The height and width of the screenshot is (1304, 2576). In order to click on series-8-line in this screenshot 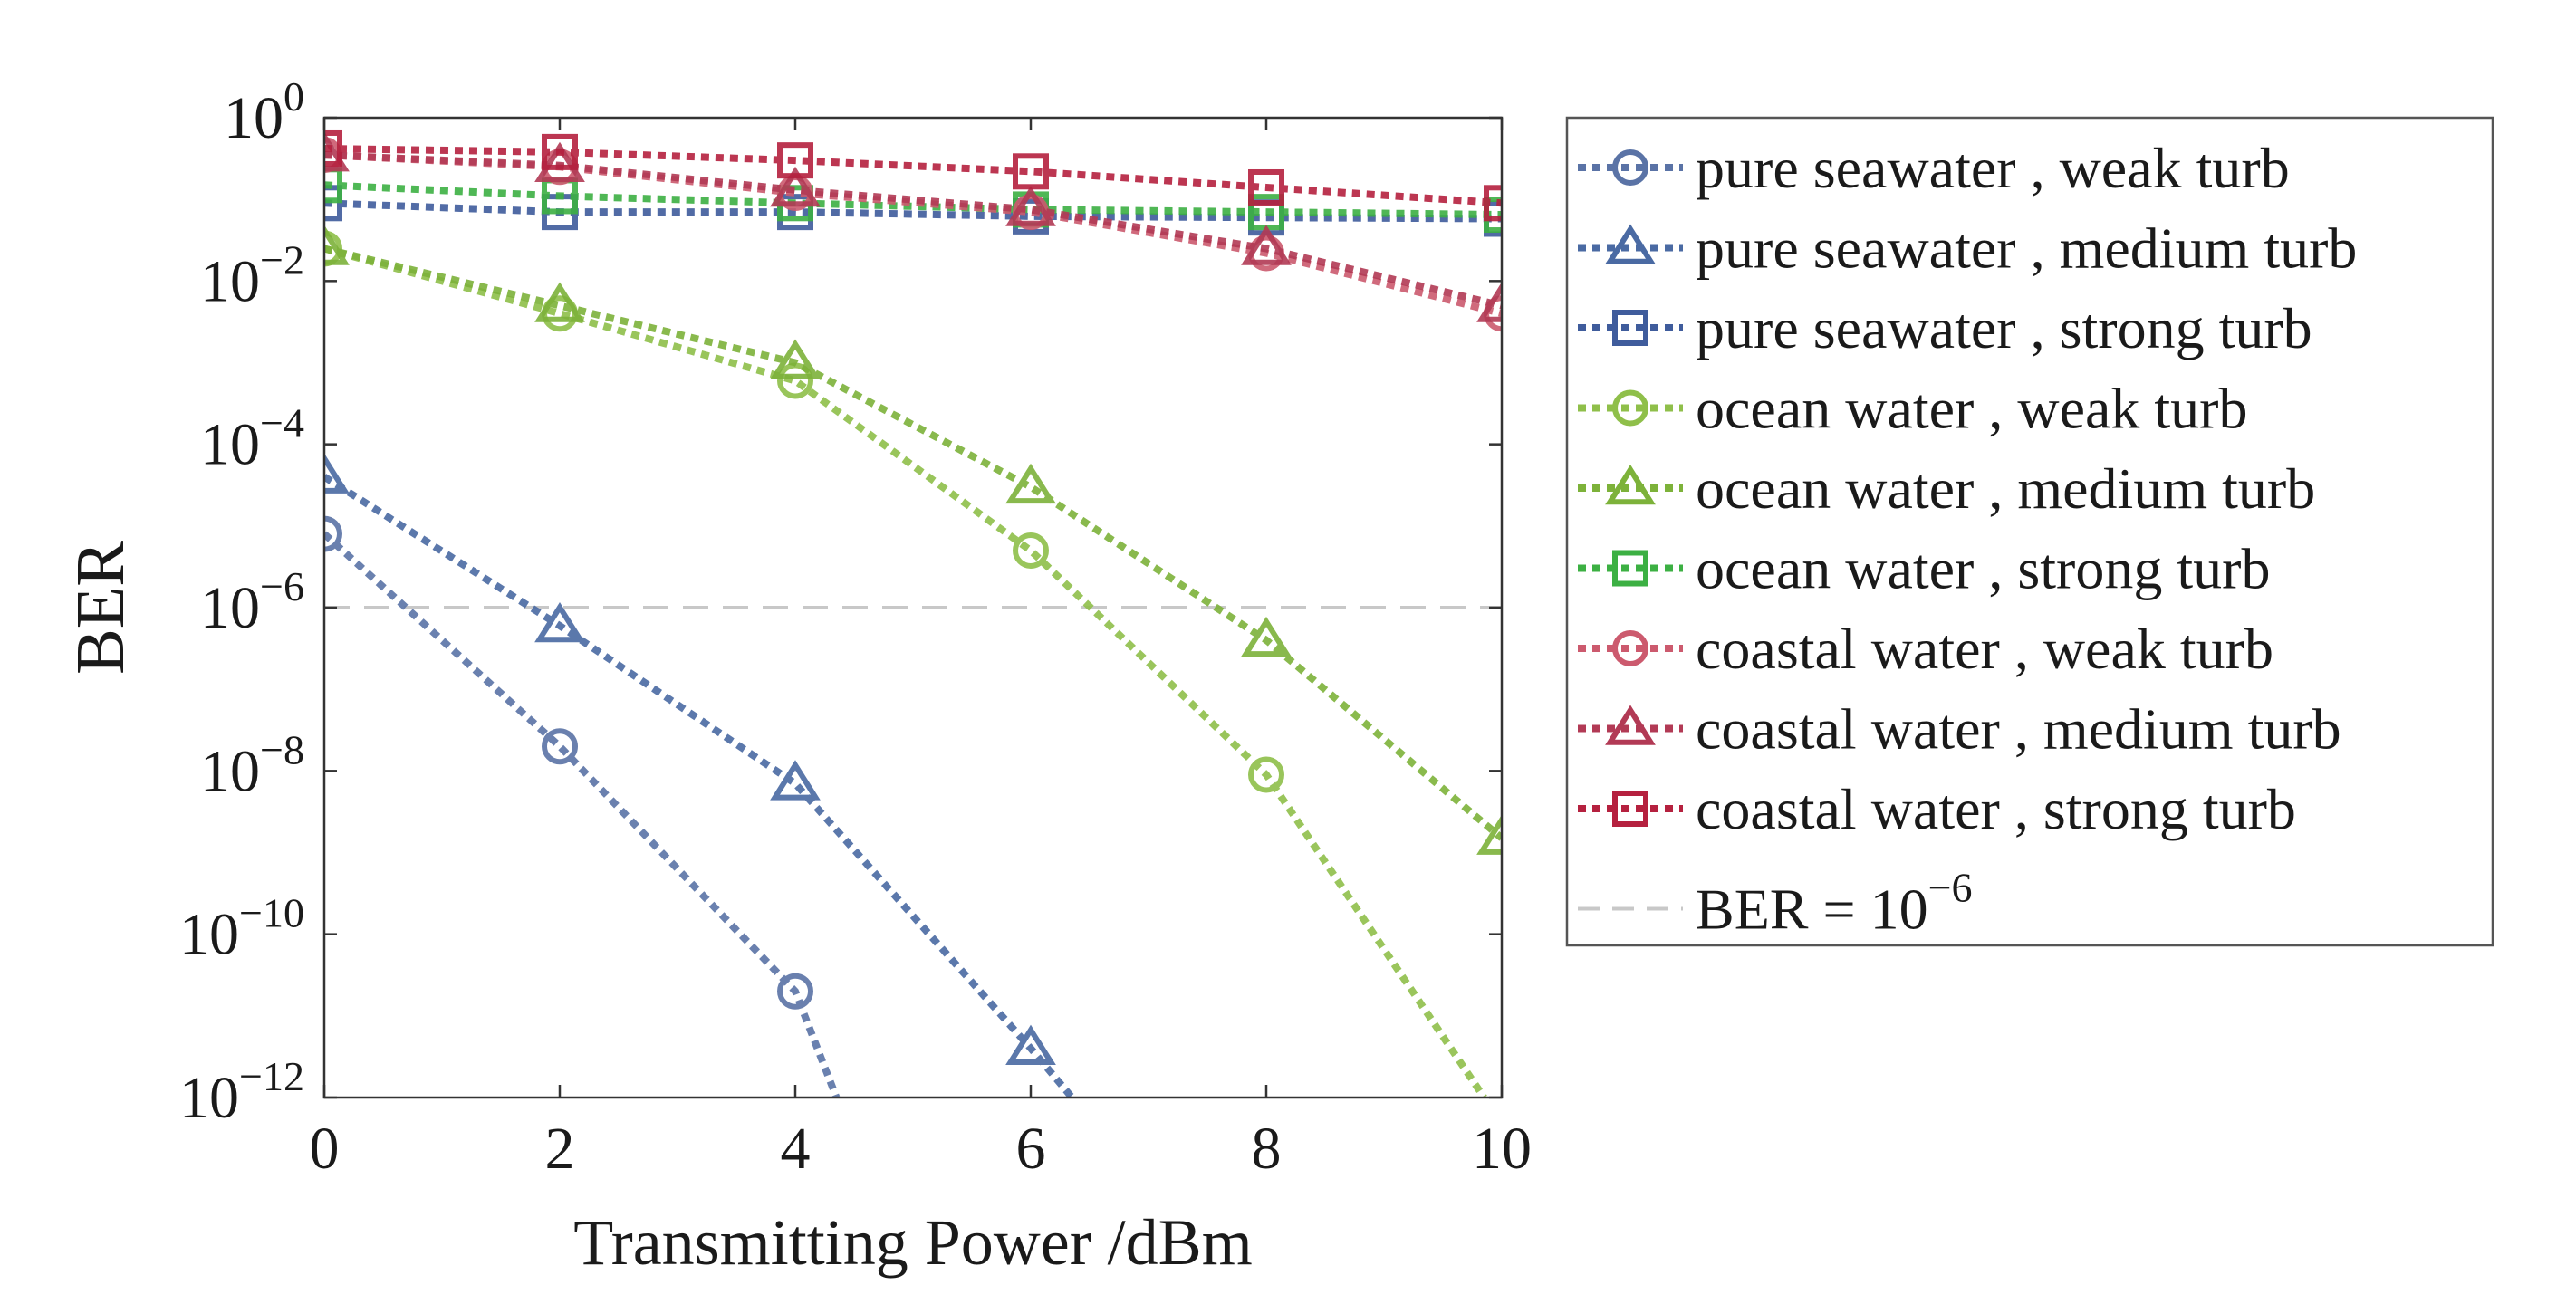, I will do `click(913, 230)`.